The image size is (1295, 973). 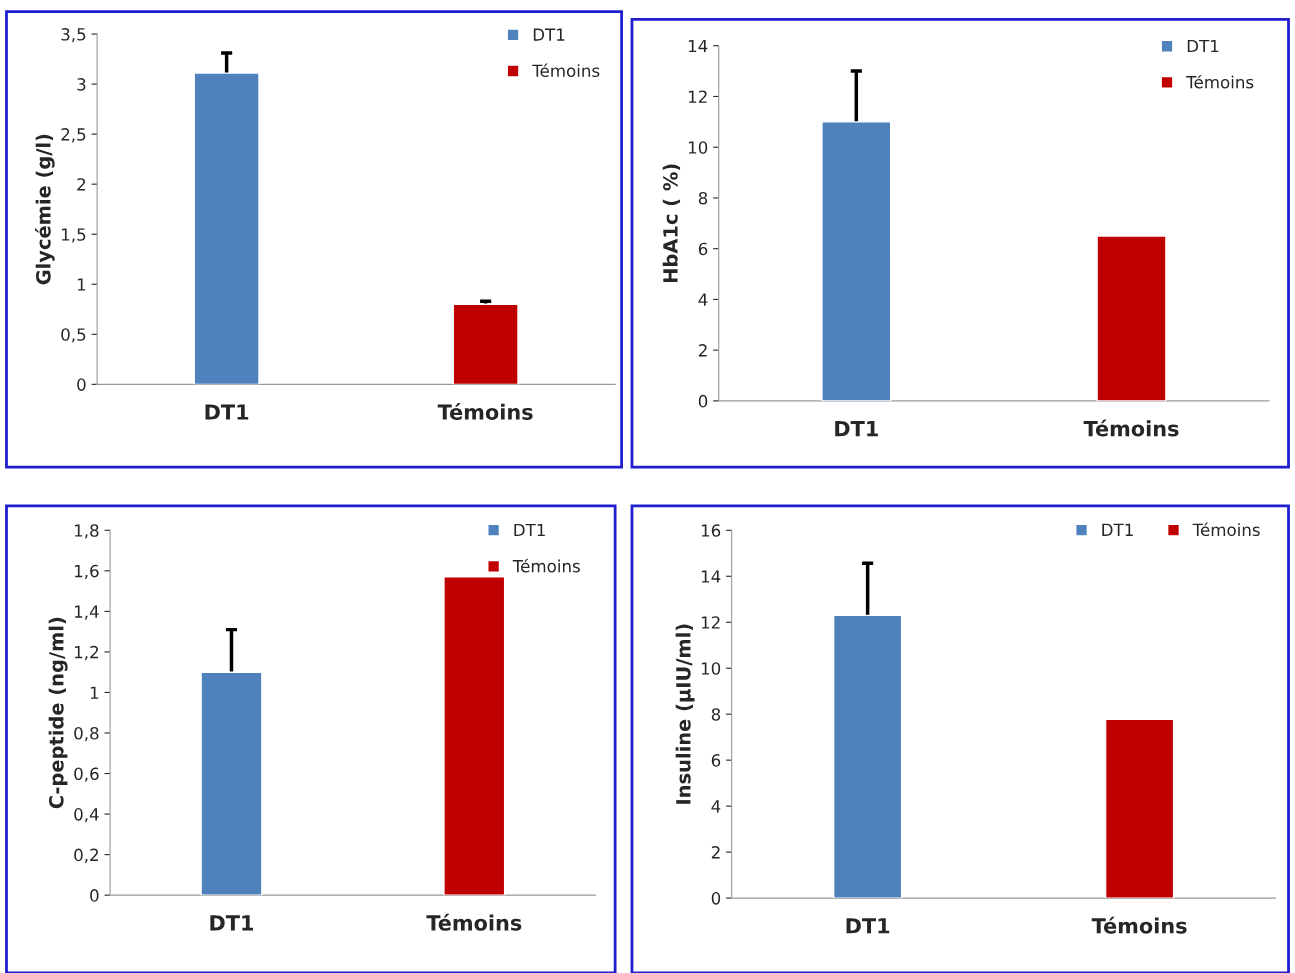 I want to click on y-tick-label: 1,8, so click(x=86, y=531).